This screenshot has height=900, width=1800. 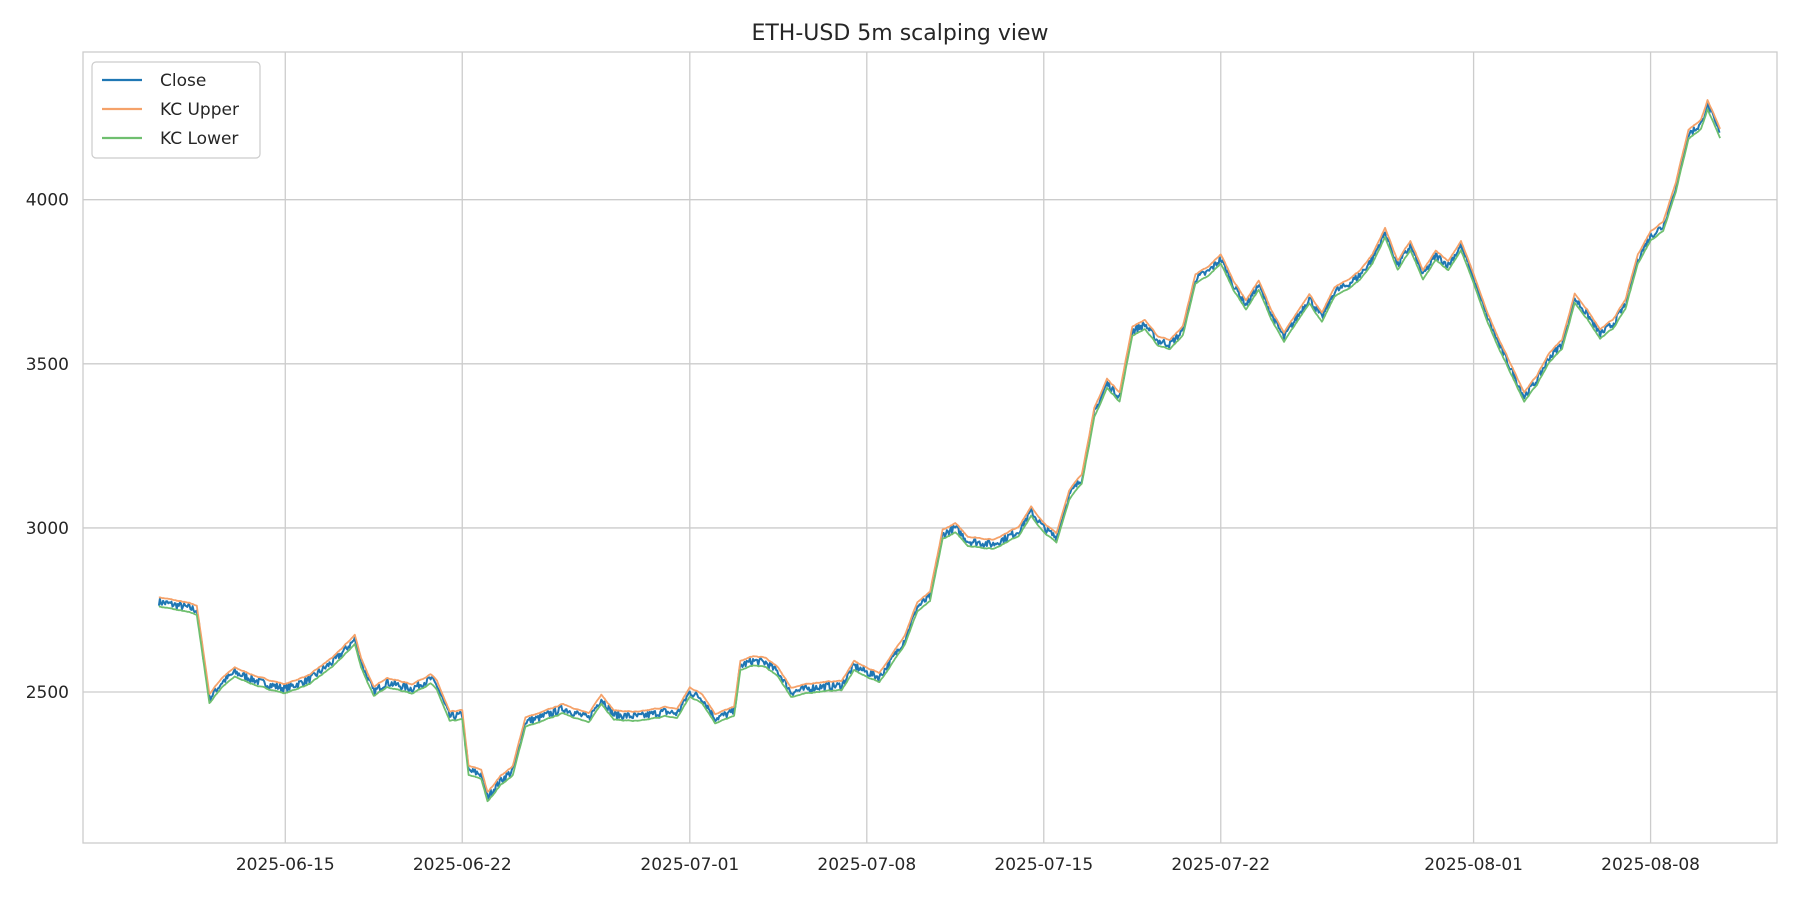 I want to click on x-tick-label: 2025-08-01, so click(x=1473, y=865).